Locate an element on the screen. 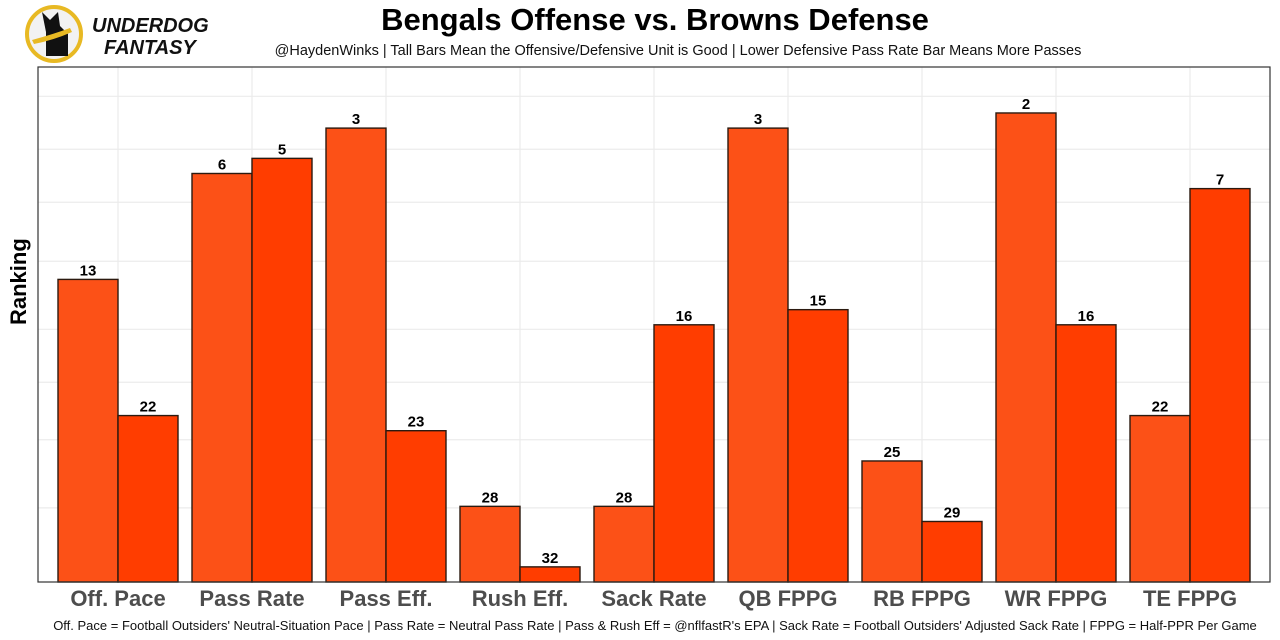 The image size is (1280, 640). category-label: Off. Pace is located at coordinates (117, 598).